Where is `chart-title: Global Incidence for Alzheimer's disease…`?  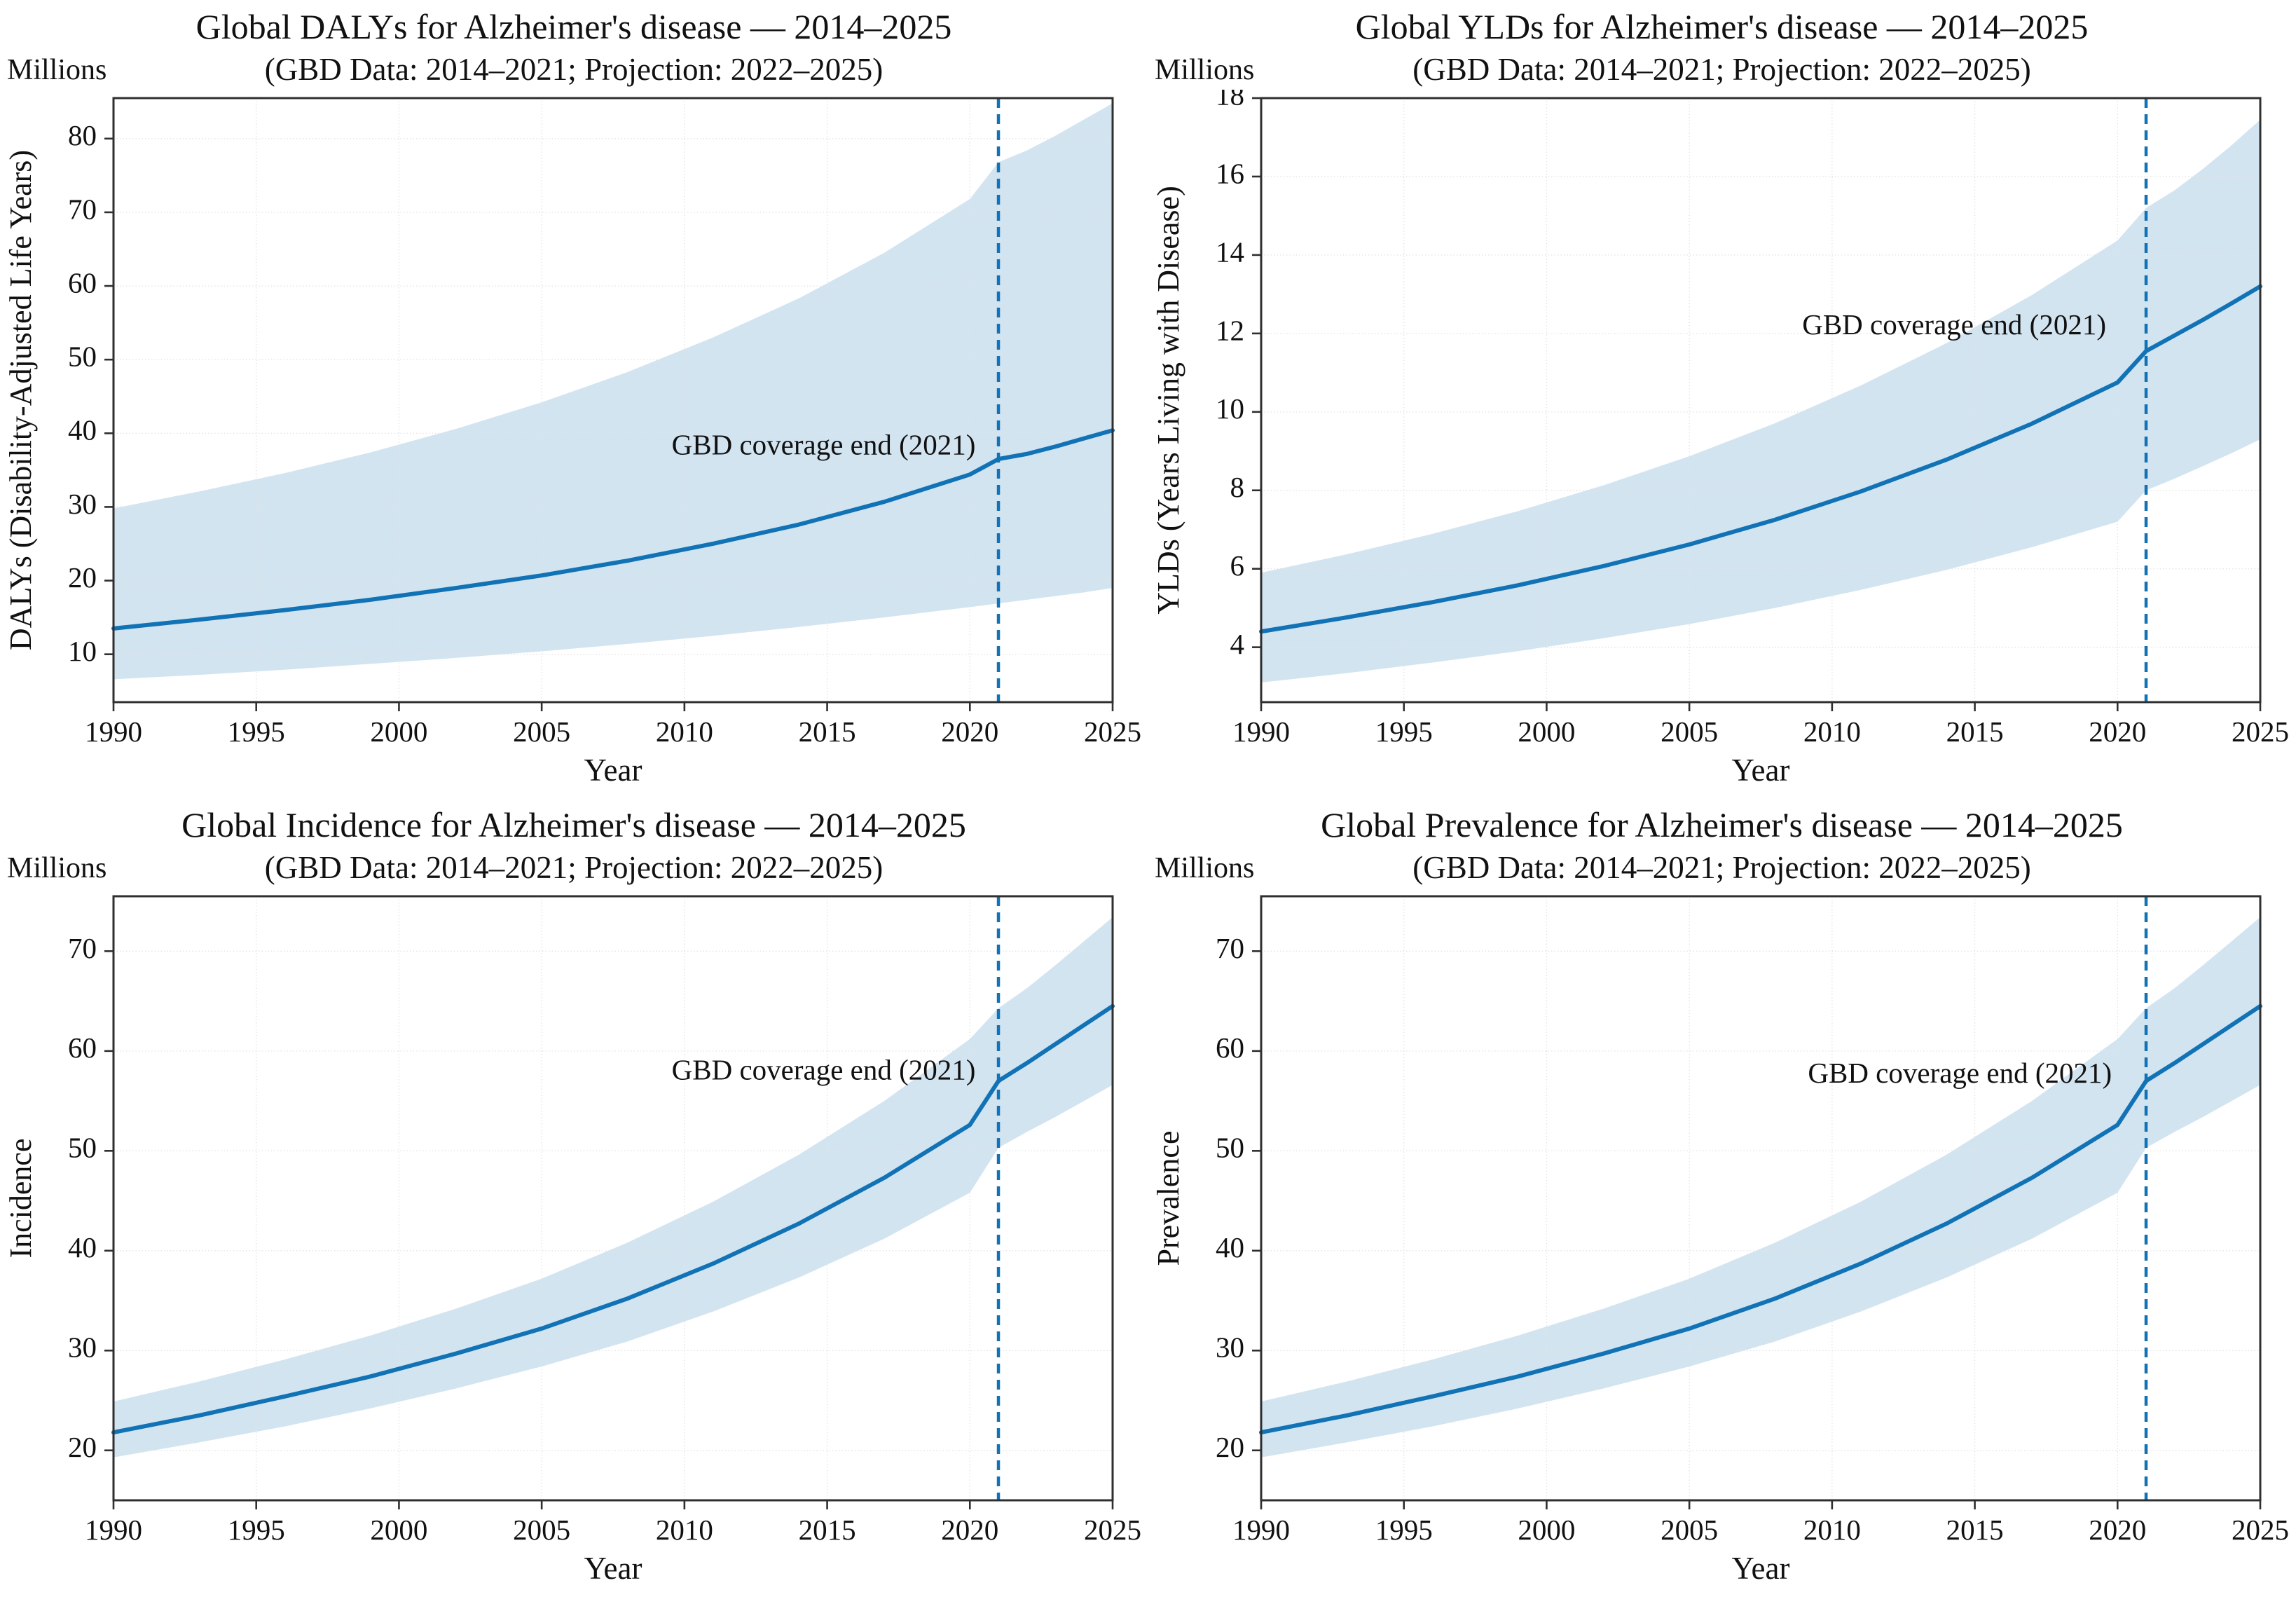 chart-title: Global Incidence for Alzheimer's disease… is located at coordinates (573, 824).